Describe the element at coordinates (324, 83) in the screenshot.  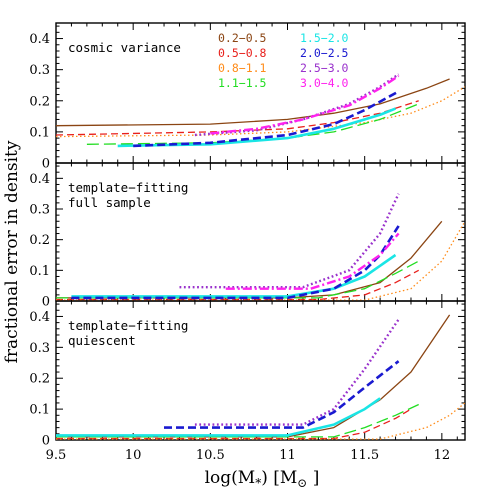
I see `legend-entry: 3.0−4.0` at that location.